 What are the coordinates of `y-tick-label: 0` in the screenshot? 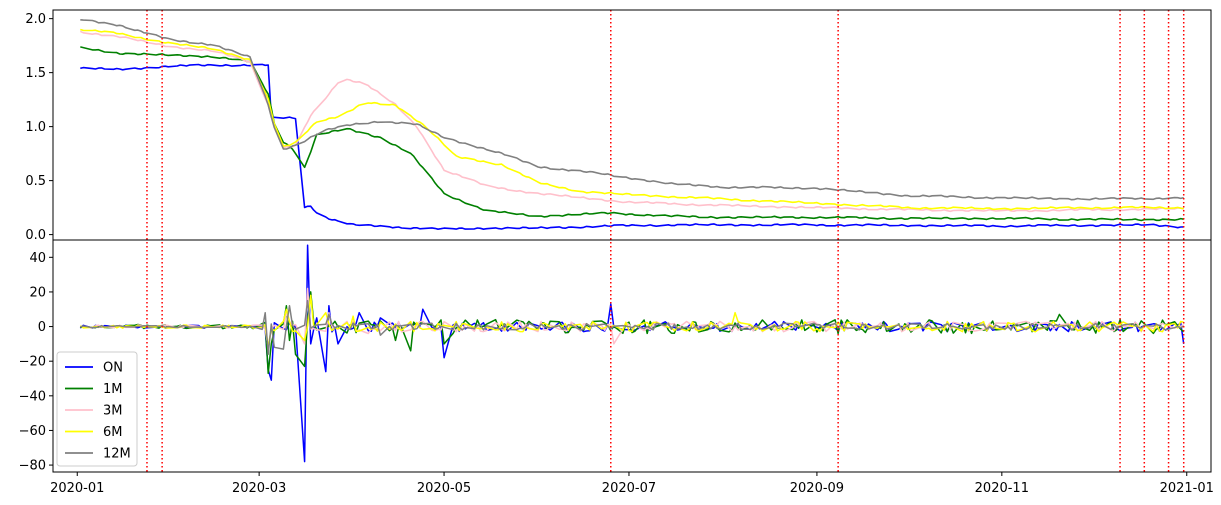 It's located at (42, 327).